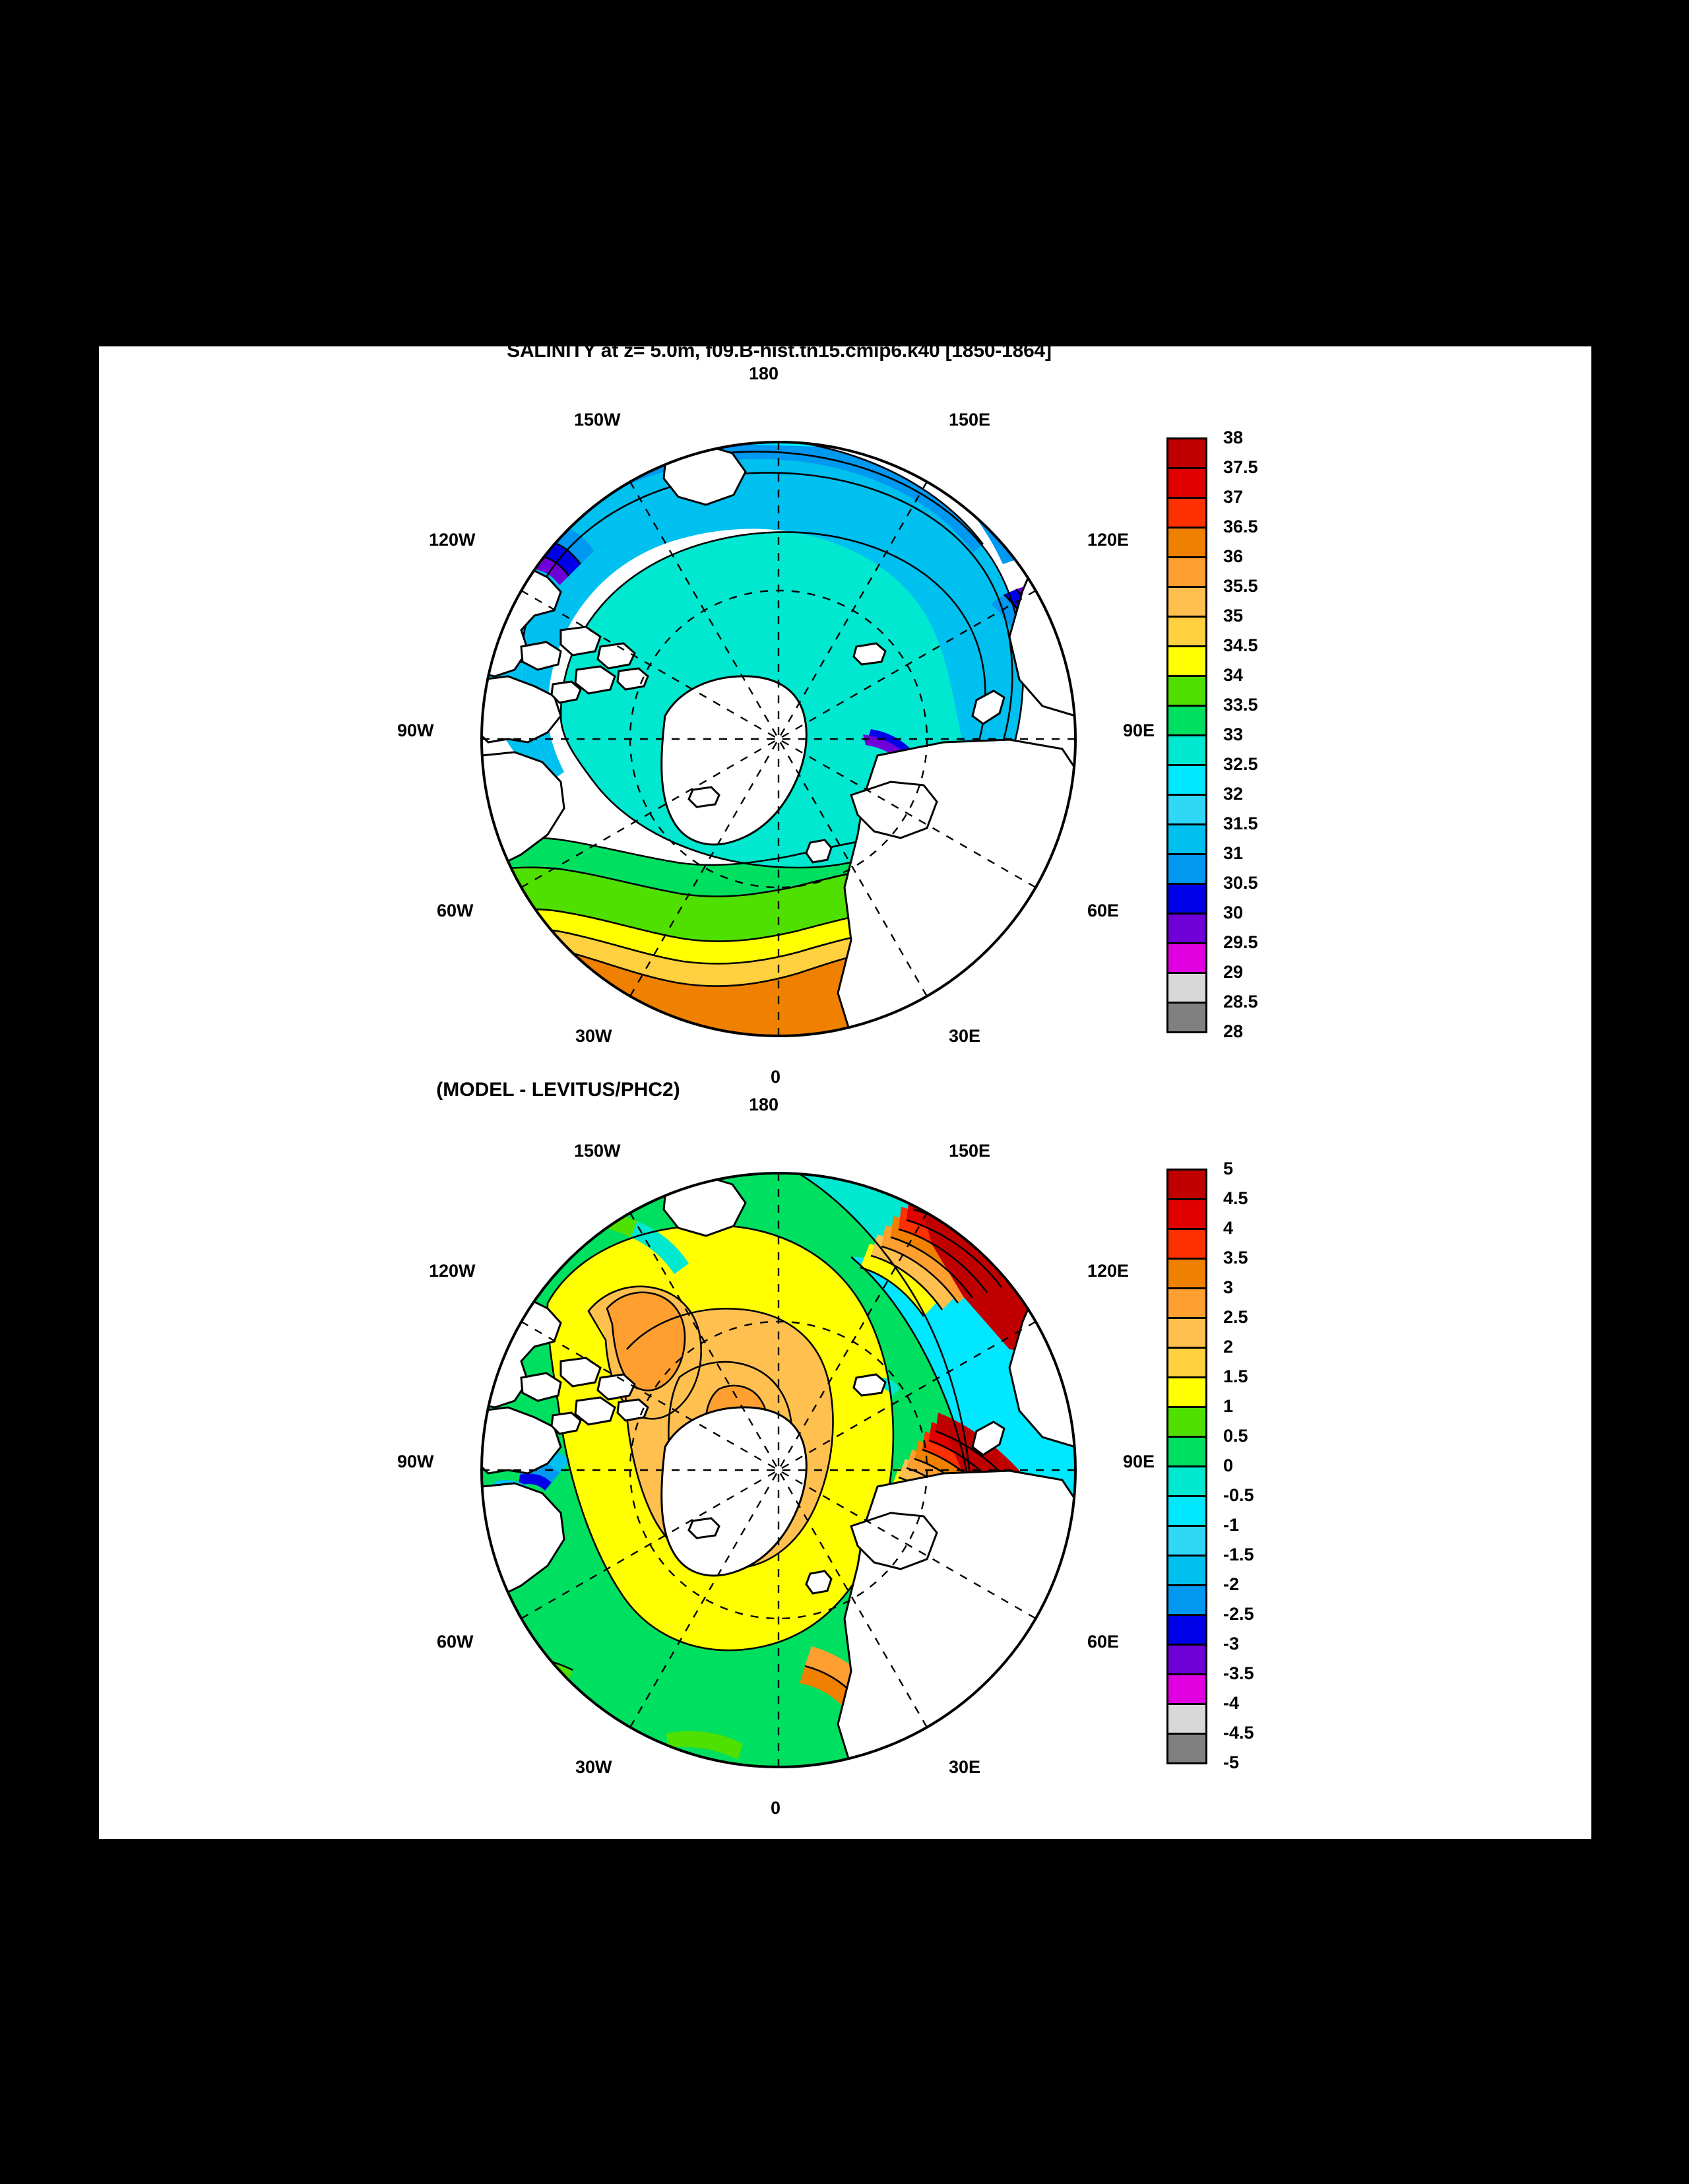 This screenshot has width=1689, height=2184. I want to click on colorbar1-label-3: 36.5, so click(1240, 526).